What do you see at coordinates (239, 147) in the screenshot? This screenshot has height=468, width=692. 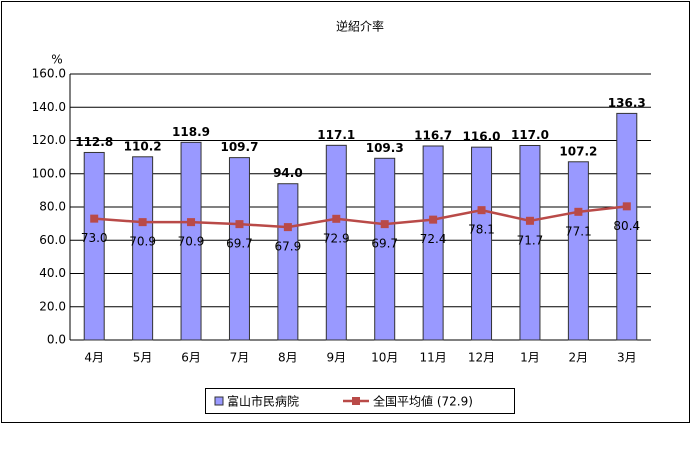 I see `bar-value-label: 109.7` at bounding box center [239, 147].